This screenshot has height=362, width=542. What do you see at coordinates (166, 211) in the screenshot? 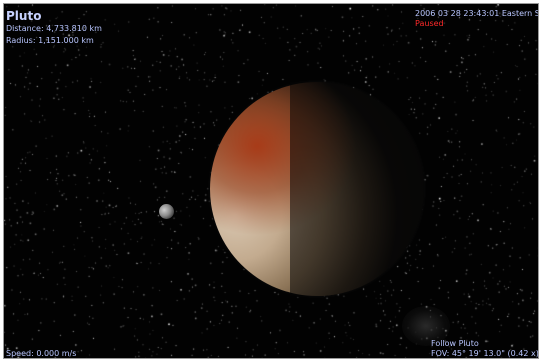
I see `moon-charon` at bounding box center [166, 211].